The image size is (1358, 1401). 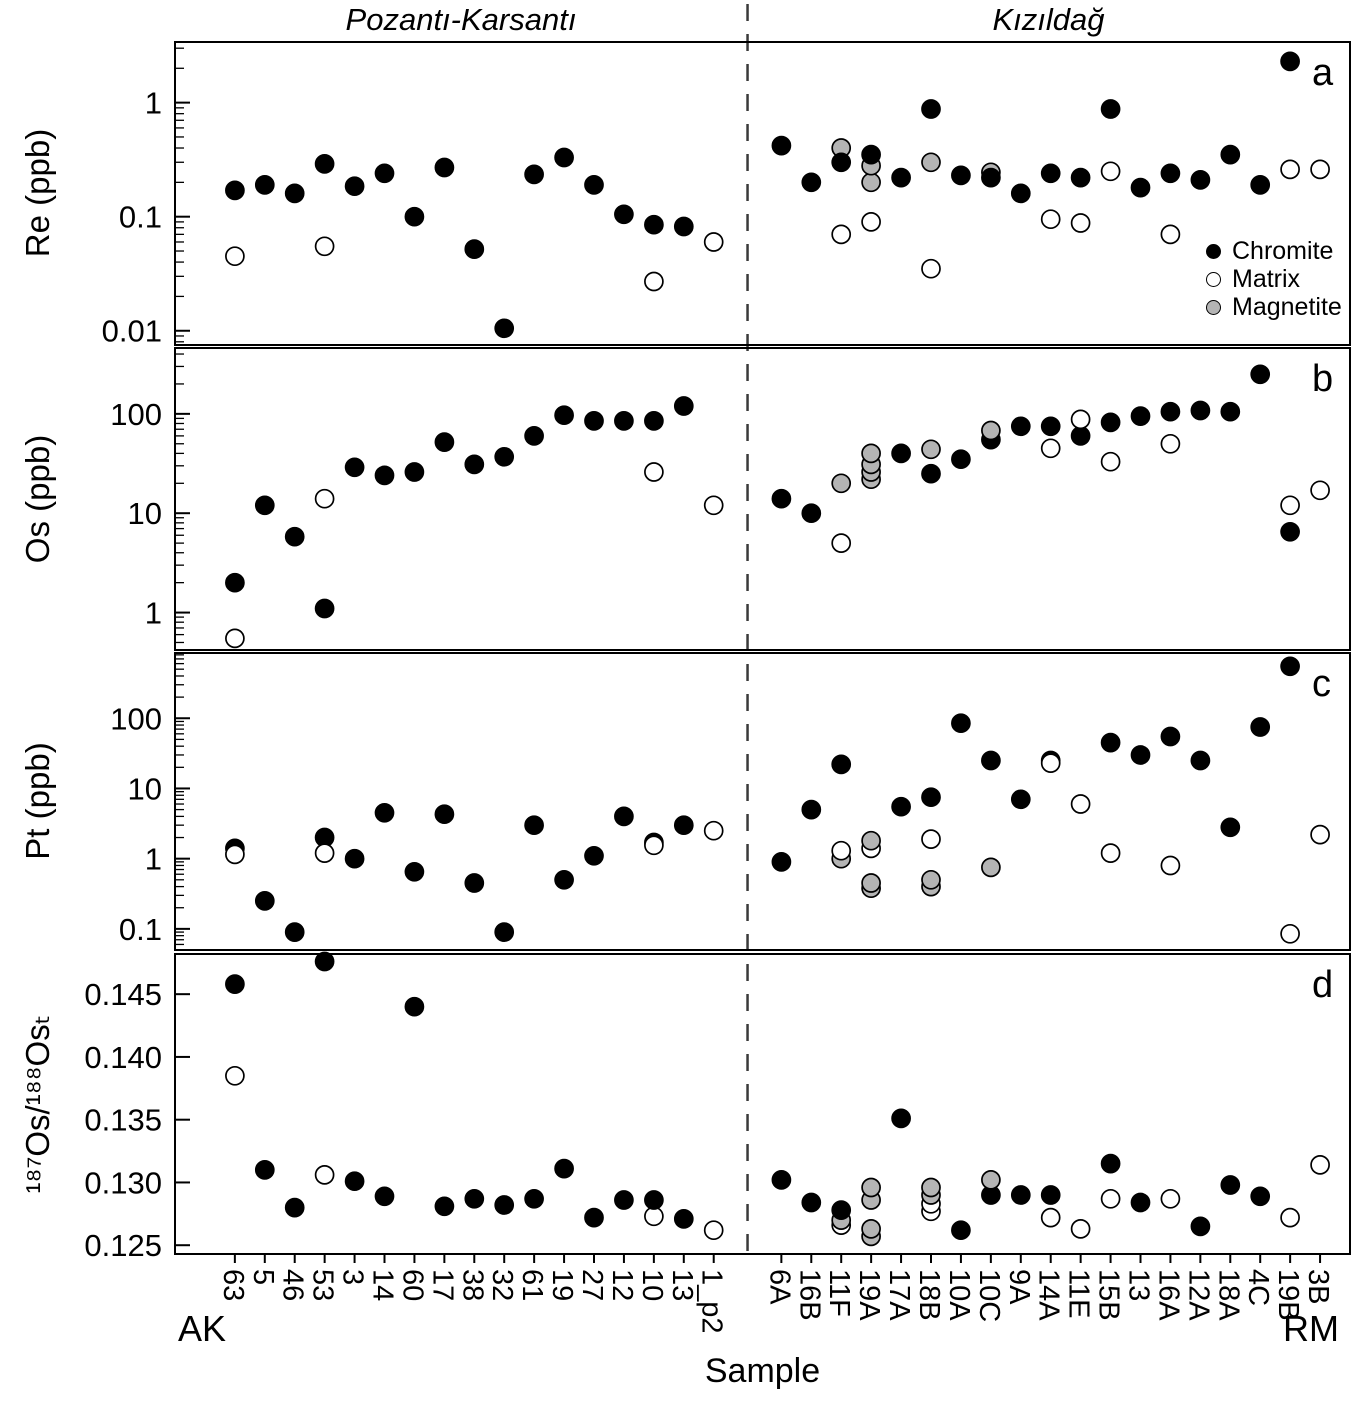 What do you see at coordinates (1213, 251) in the screenshot?
I see `chromite-marker-icon` at bounding box center [1213, 251].